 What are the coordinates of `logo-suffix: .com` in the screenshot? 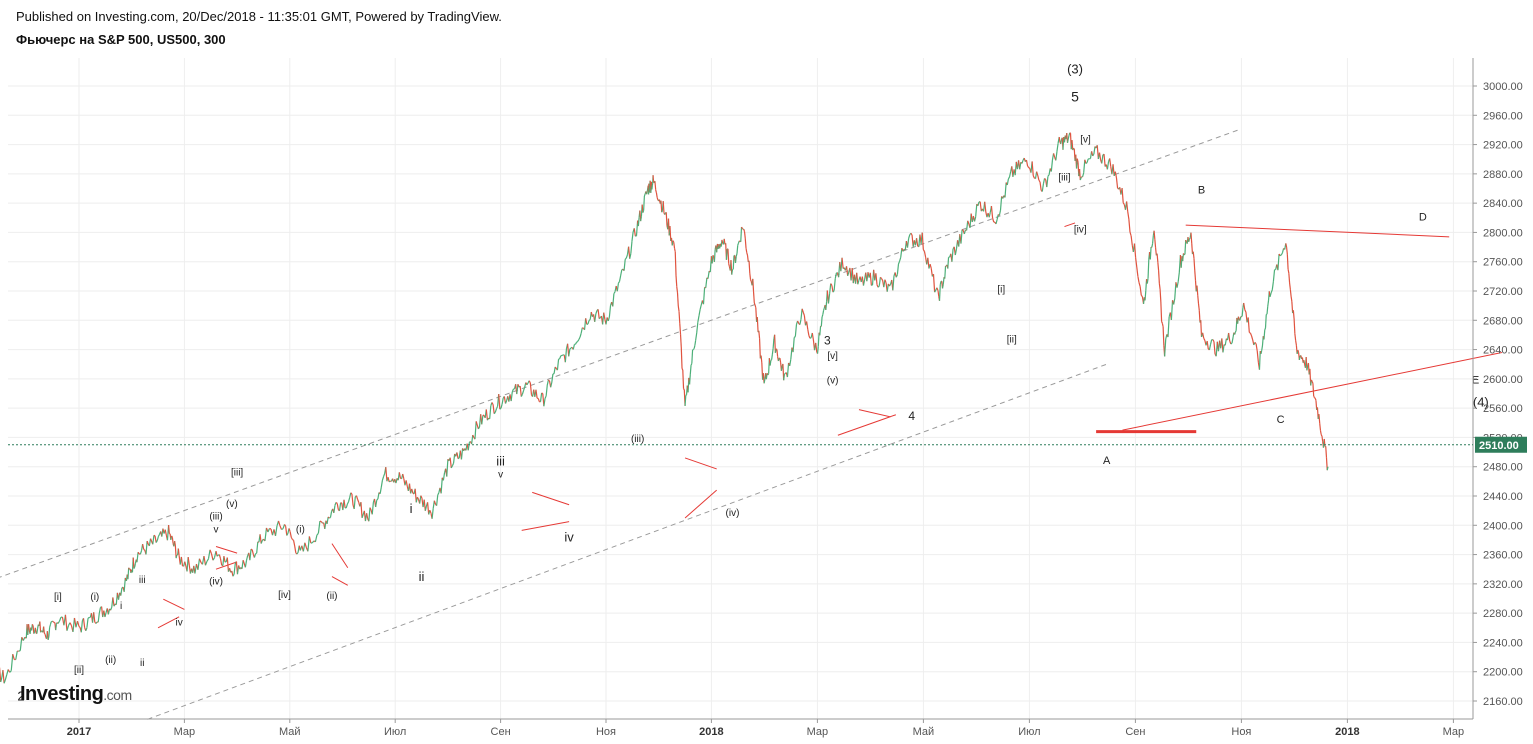 It's located at (117, 695).